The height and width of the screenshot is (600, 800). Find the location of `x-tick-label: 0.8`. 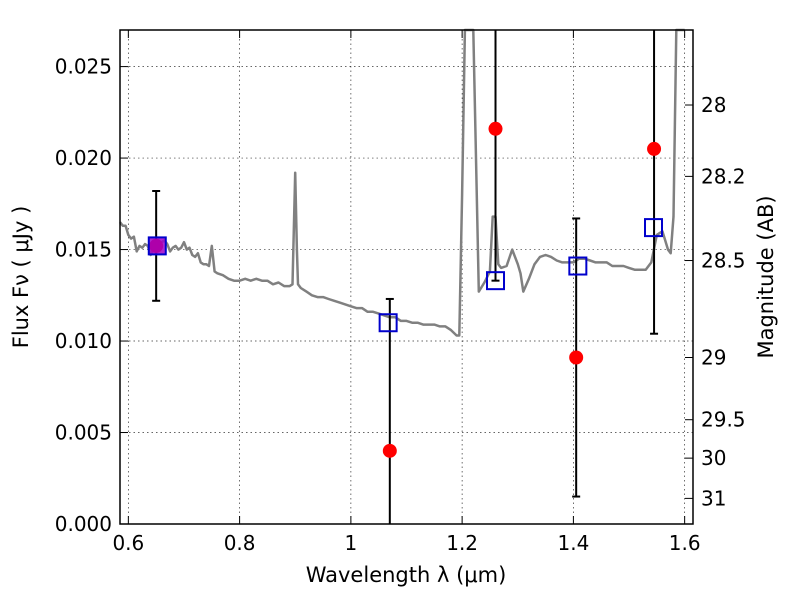

x-tick-label: 0.8 is located at coordinates (240, 543).